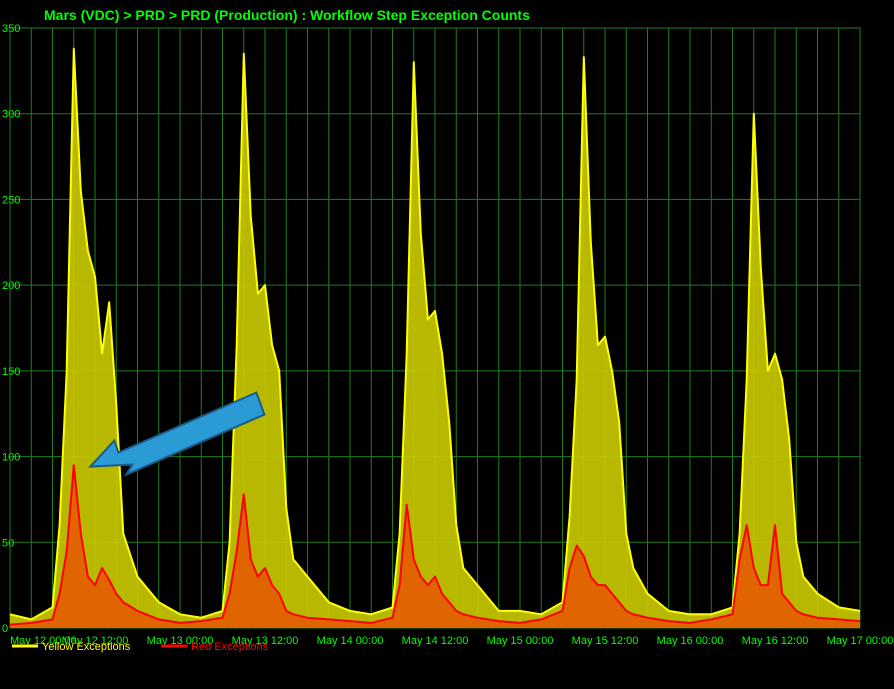 The height and width of the screenshot is (689, 894). What do you see at coordinates (43, 641) in the screenshot?
I see `x-tick-label: May 12 00:00` at bounding box center [43, 641].